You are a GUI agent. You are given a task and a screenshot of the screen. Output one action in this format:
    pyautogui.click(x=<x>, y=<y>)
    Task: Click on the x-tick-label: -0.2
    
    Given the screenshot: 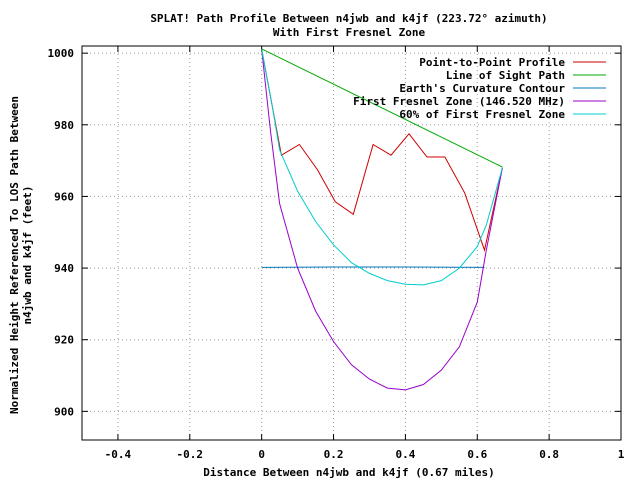 What is the action you would take?
    pyautogui.click(x=190, y=454)
    